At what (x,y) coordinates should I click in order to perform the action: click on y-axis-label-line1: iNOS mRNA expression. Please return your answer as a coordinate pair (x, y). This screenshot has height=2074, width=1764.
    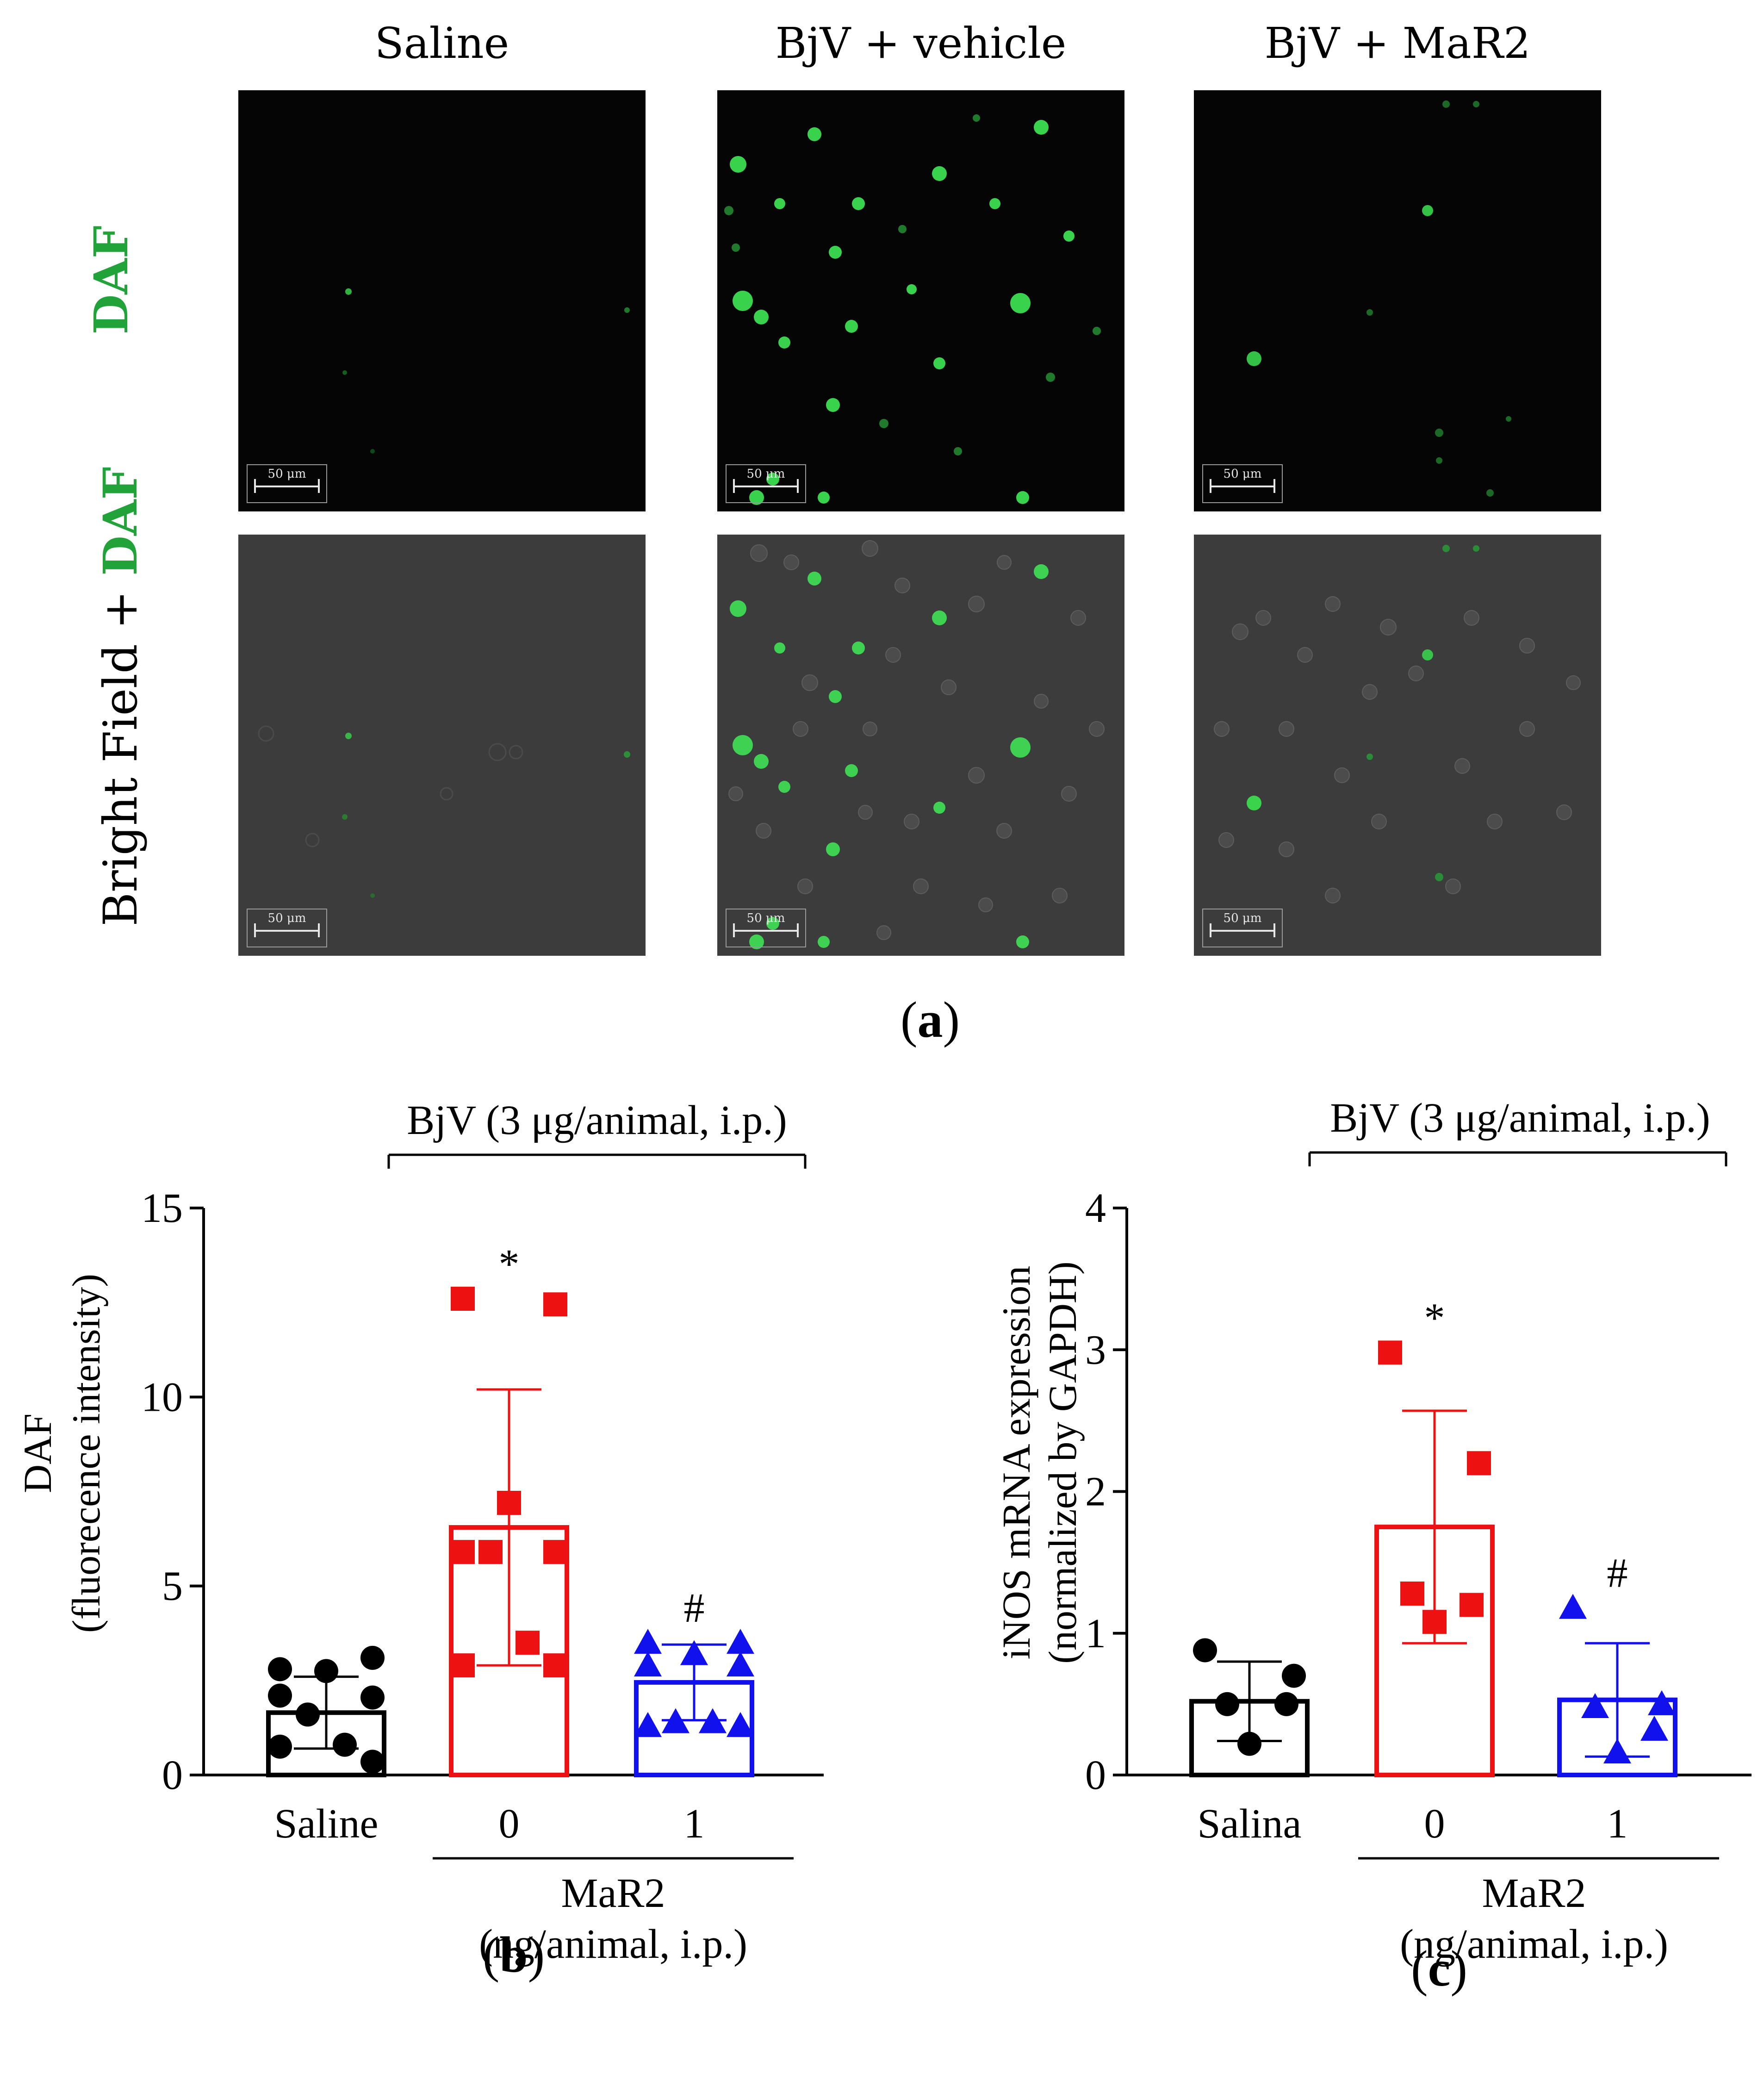
    Looking at the image, I should click on (1016, 1462).